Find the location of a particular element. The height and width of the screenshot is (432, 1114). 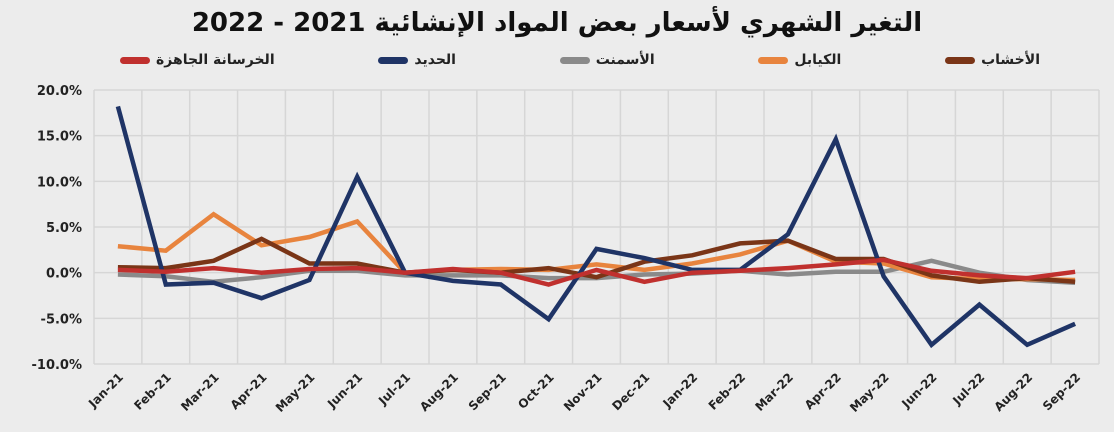

x-tick-label: Jan-22 is located at coordinates (679, 390).